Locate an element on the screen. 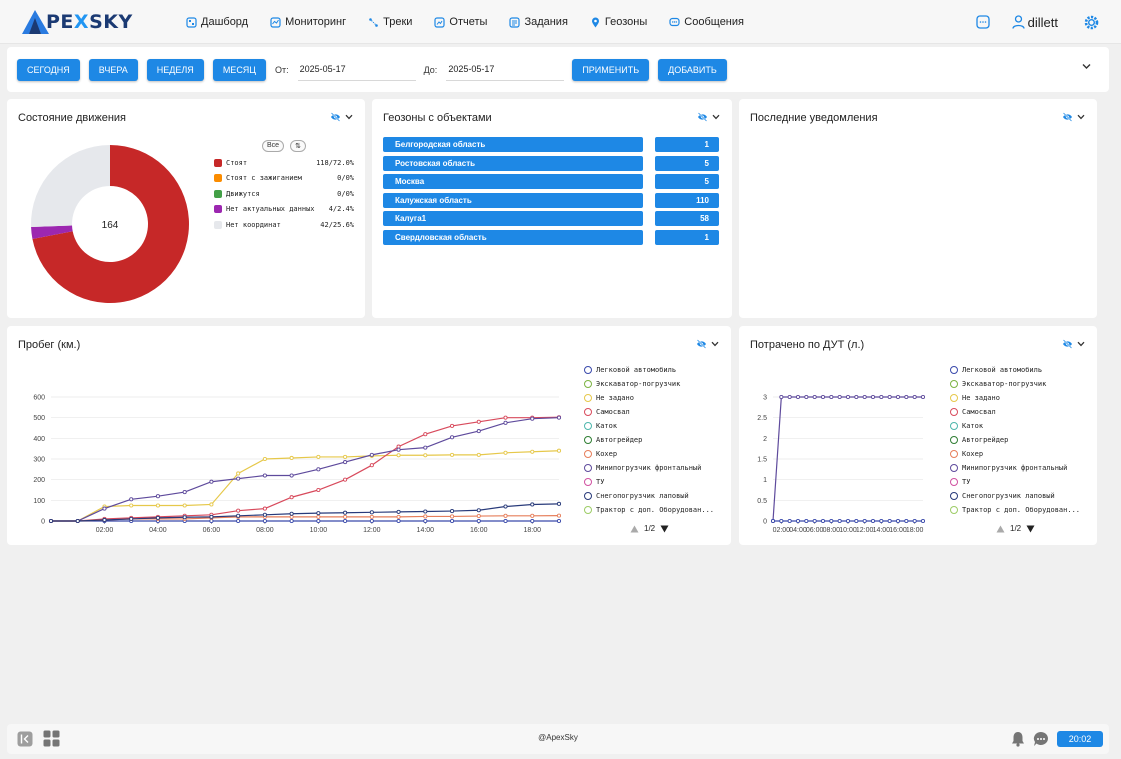 This screenshot has height=759, width=1121. series-legend-item: Минипогрузчик фронтальный is located at coordinates (649, 468).